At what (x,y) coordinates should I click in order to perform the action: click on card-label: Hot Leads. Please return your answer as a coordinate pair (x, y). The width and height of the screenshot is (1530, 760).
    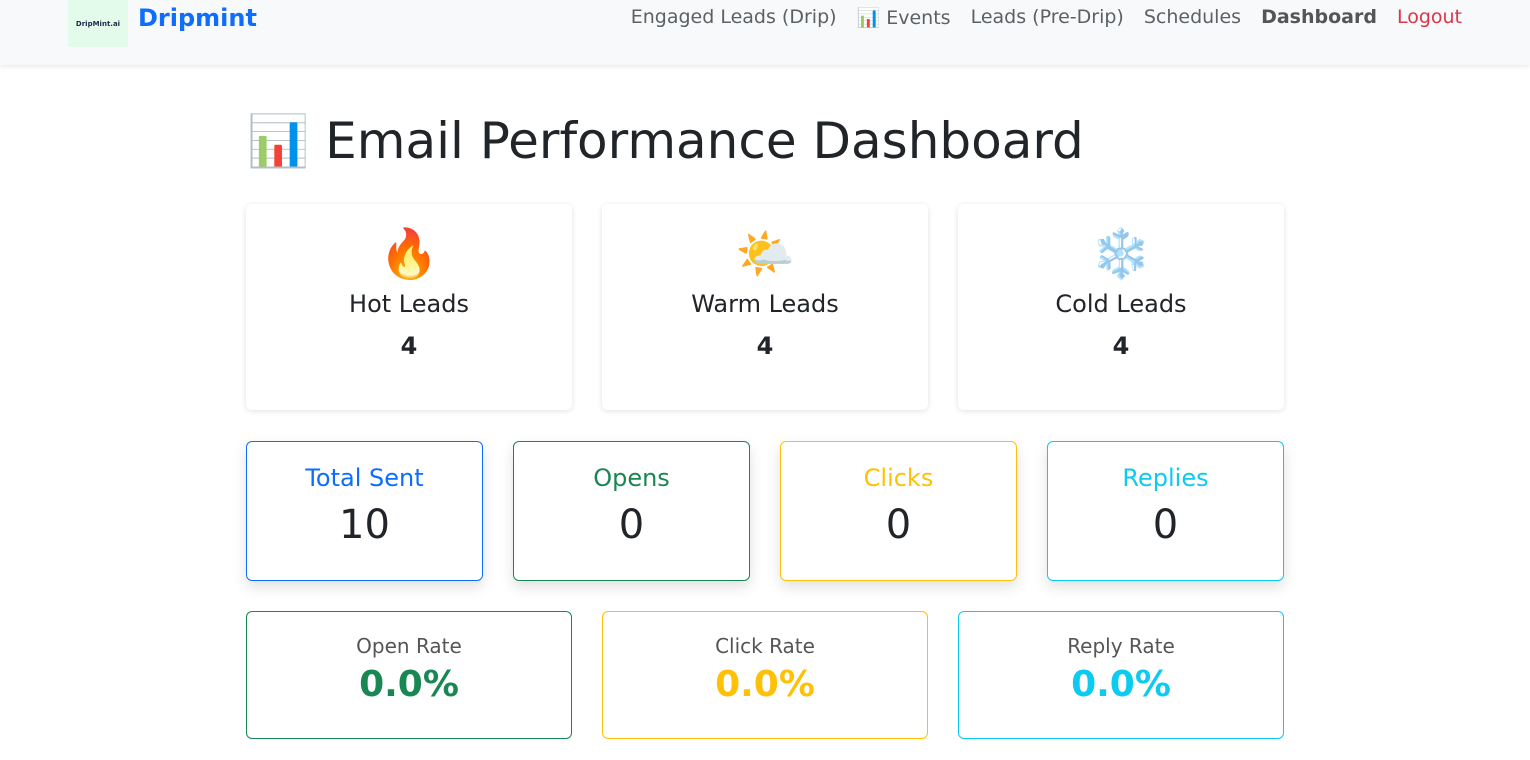
    Looking at the image, I should click on (409, 304).